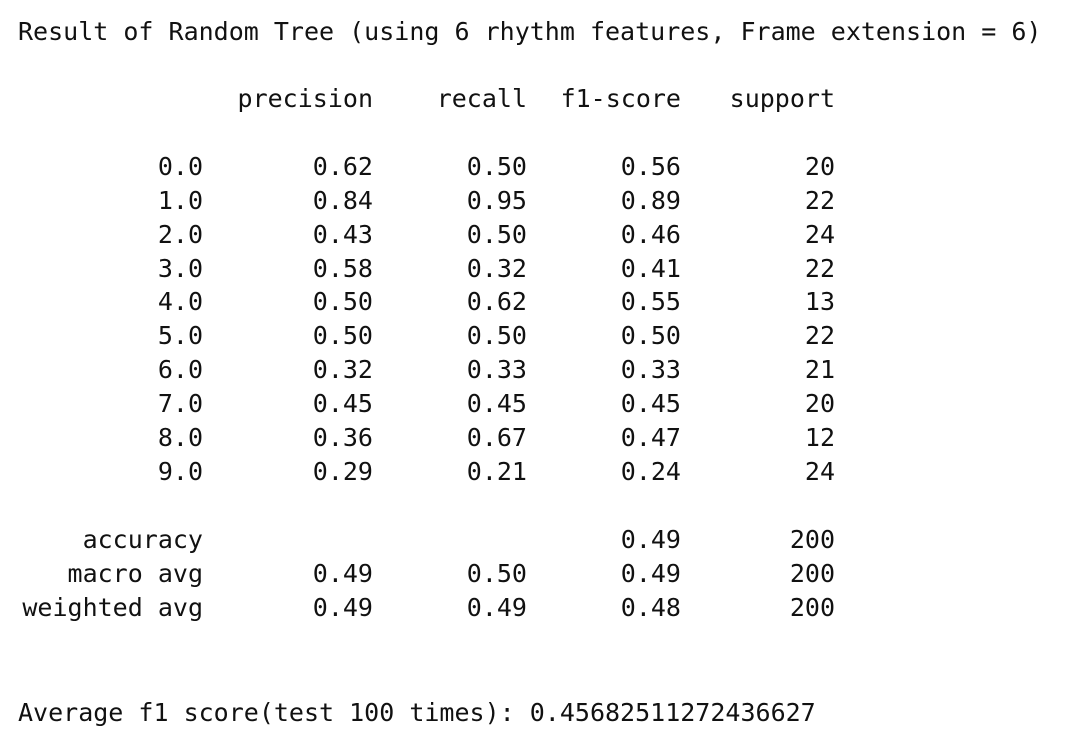 The height and width of the screenshot is (735, 1067). What do you see at coordinates (426, 269) in the screenshot?
I see `table-row: 3.0 0.58 0.32 0.41 22` at bounding box center [426, 269].